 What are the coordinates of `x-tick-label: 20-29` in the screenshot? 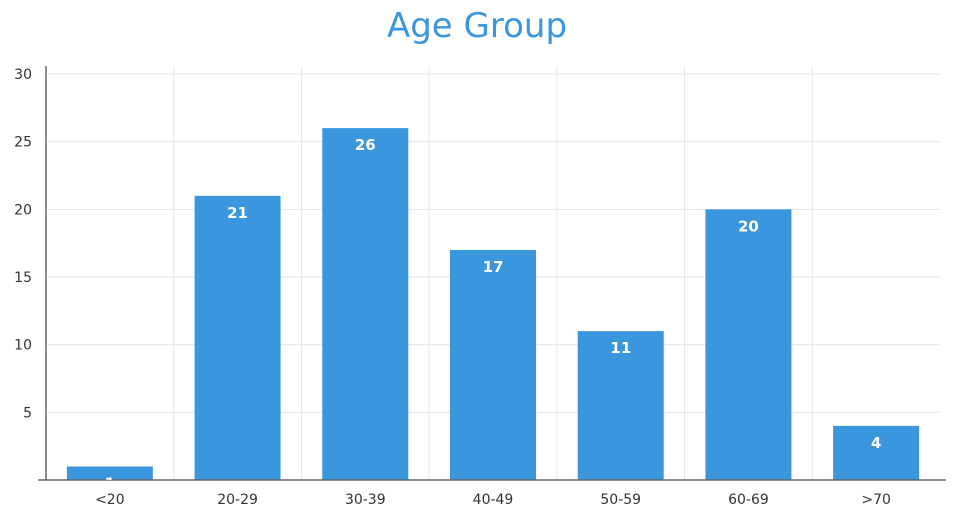 It's located at (237, 500).